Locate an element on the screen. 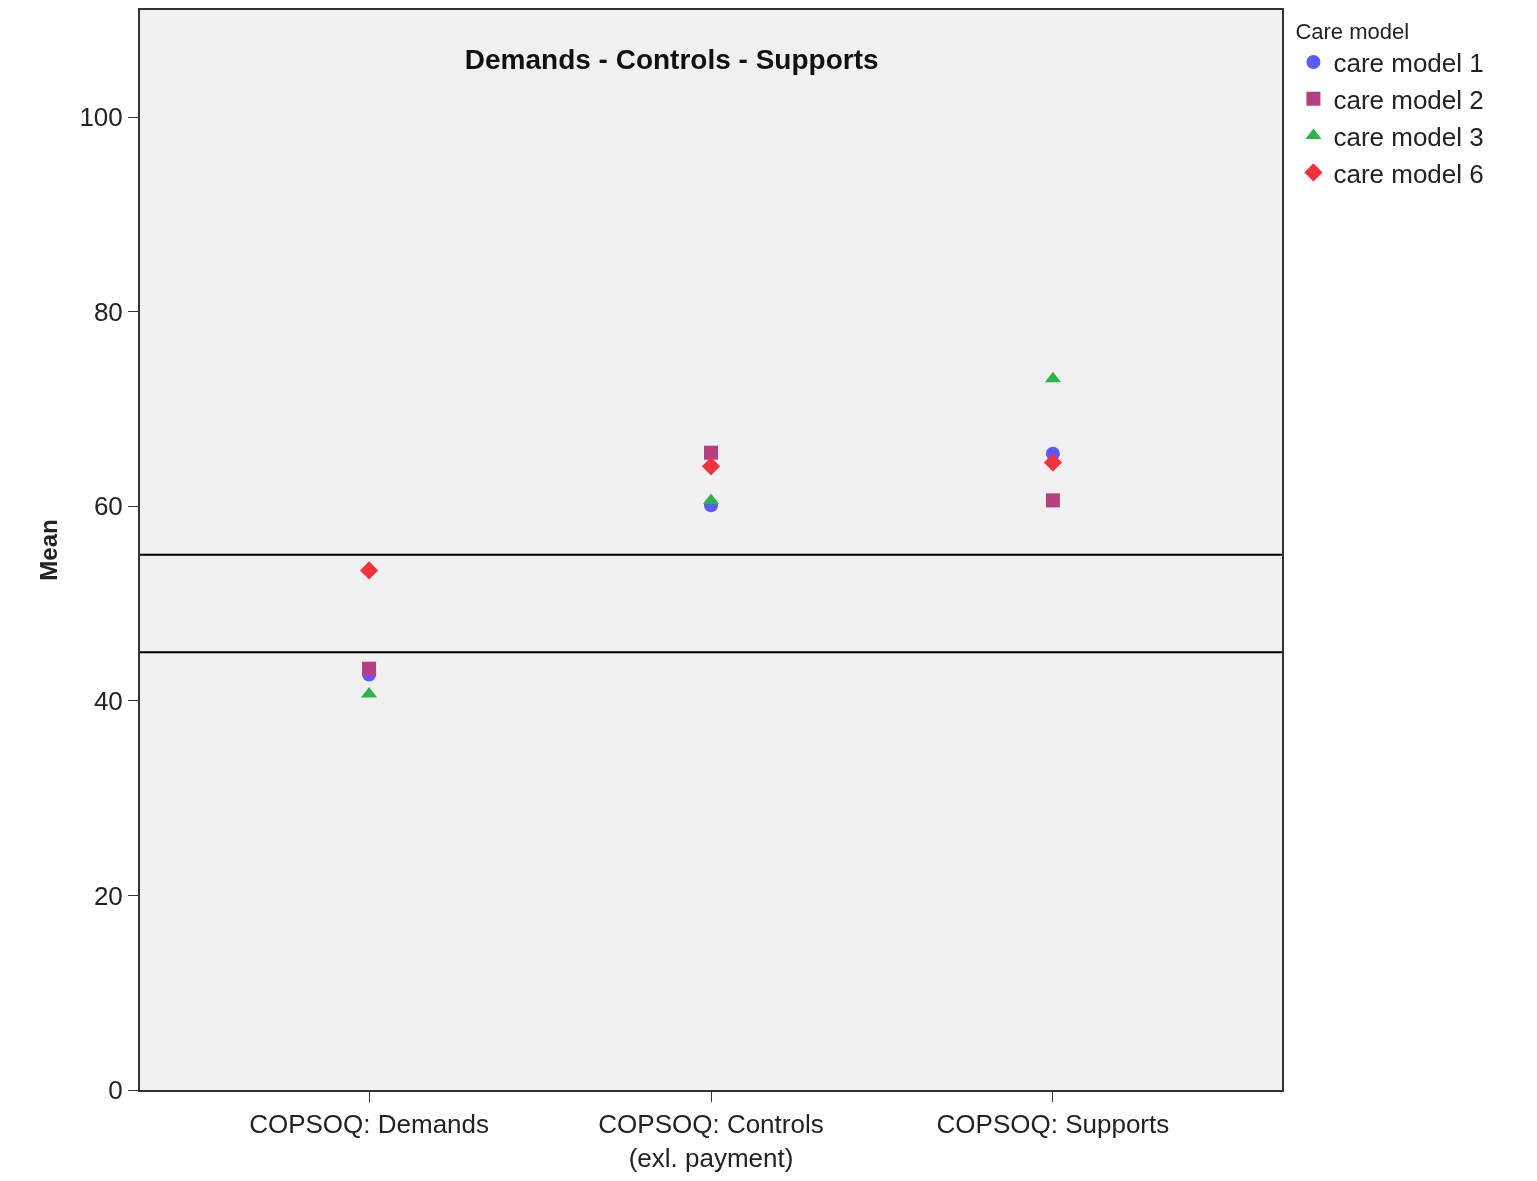  text: Demands - Controls - Supports is located at coordinates (671, 59).